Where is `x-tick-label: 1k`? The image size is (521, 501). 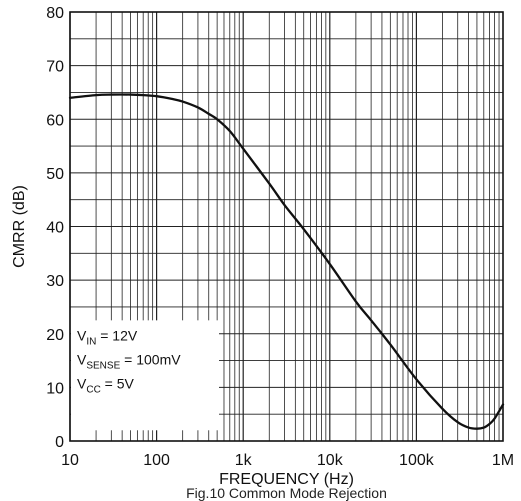
x-tick-label: 1k is located at coordinates (244, 460).